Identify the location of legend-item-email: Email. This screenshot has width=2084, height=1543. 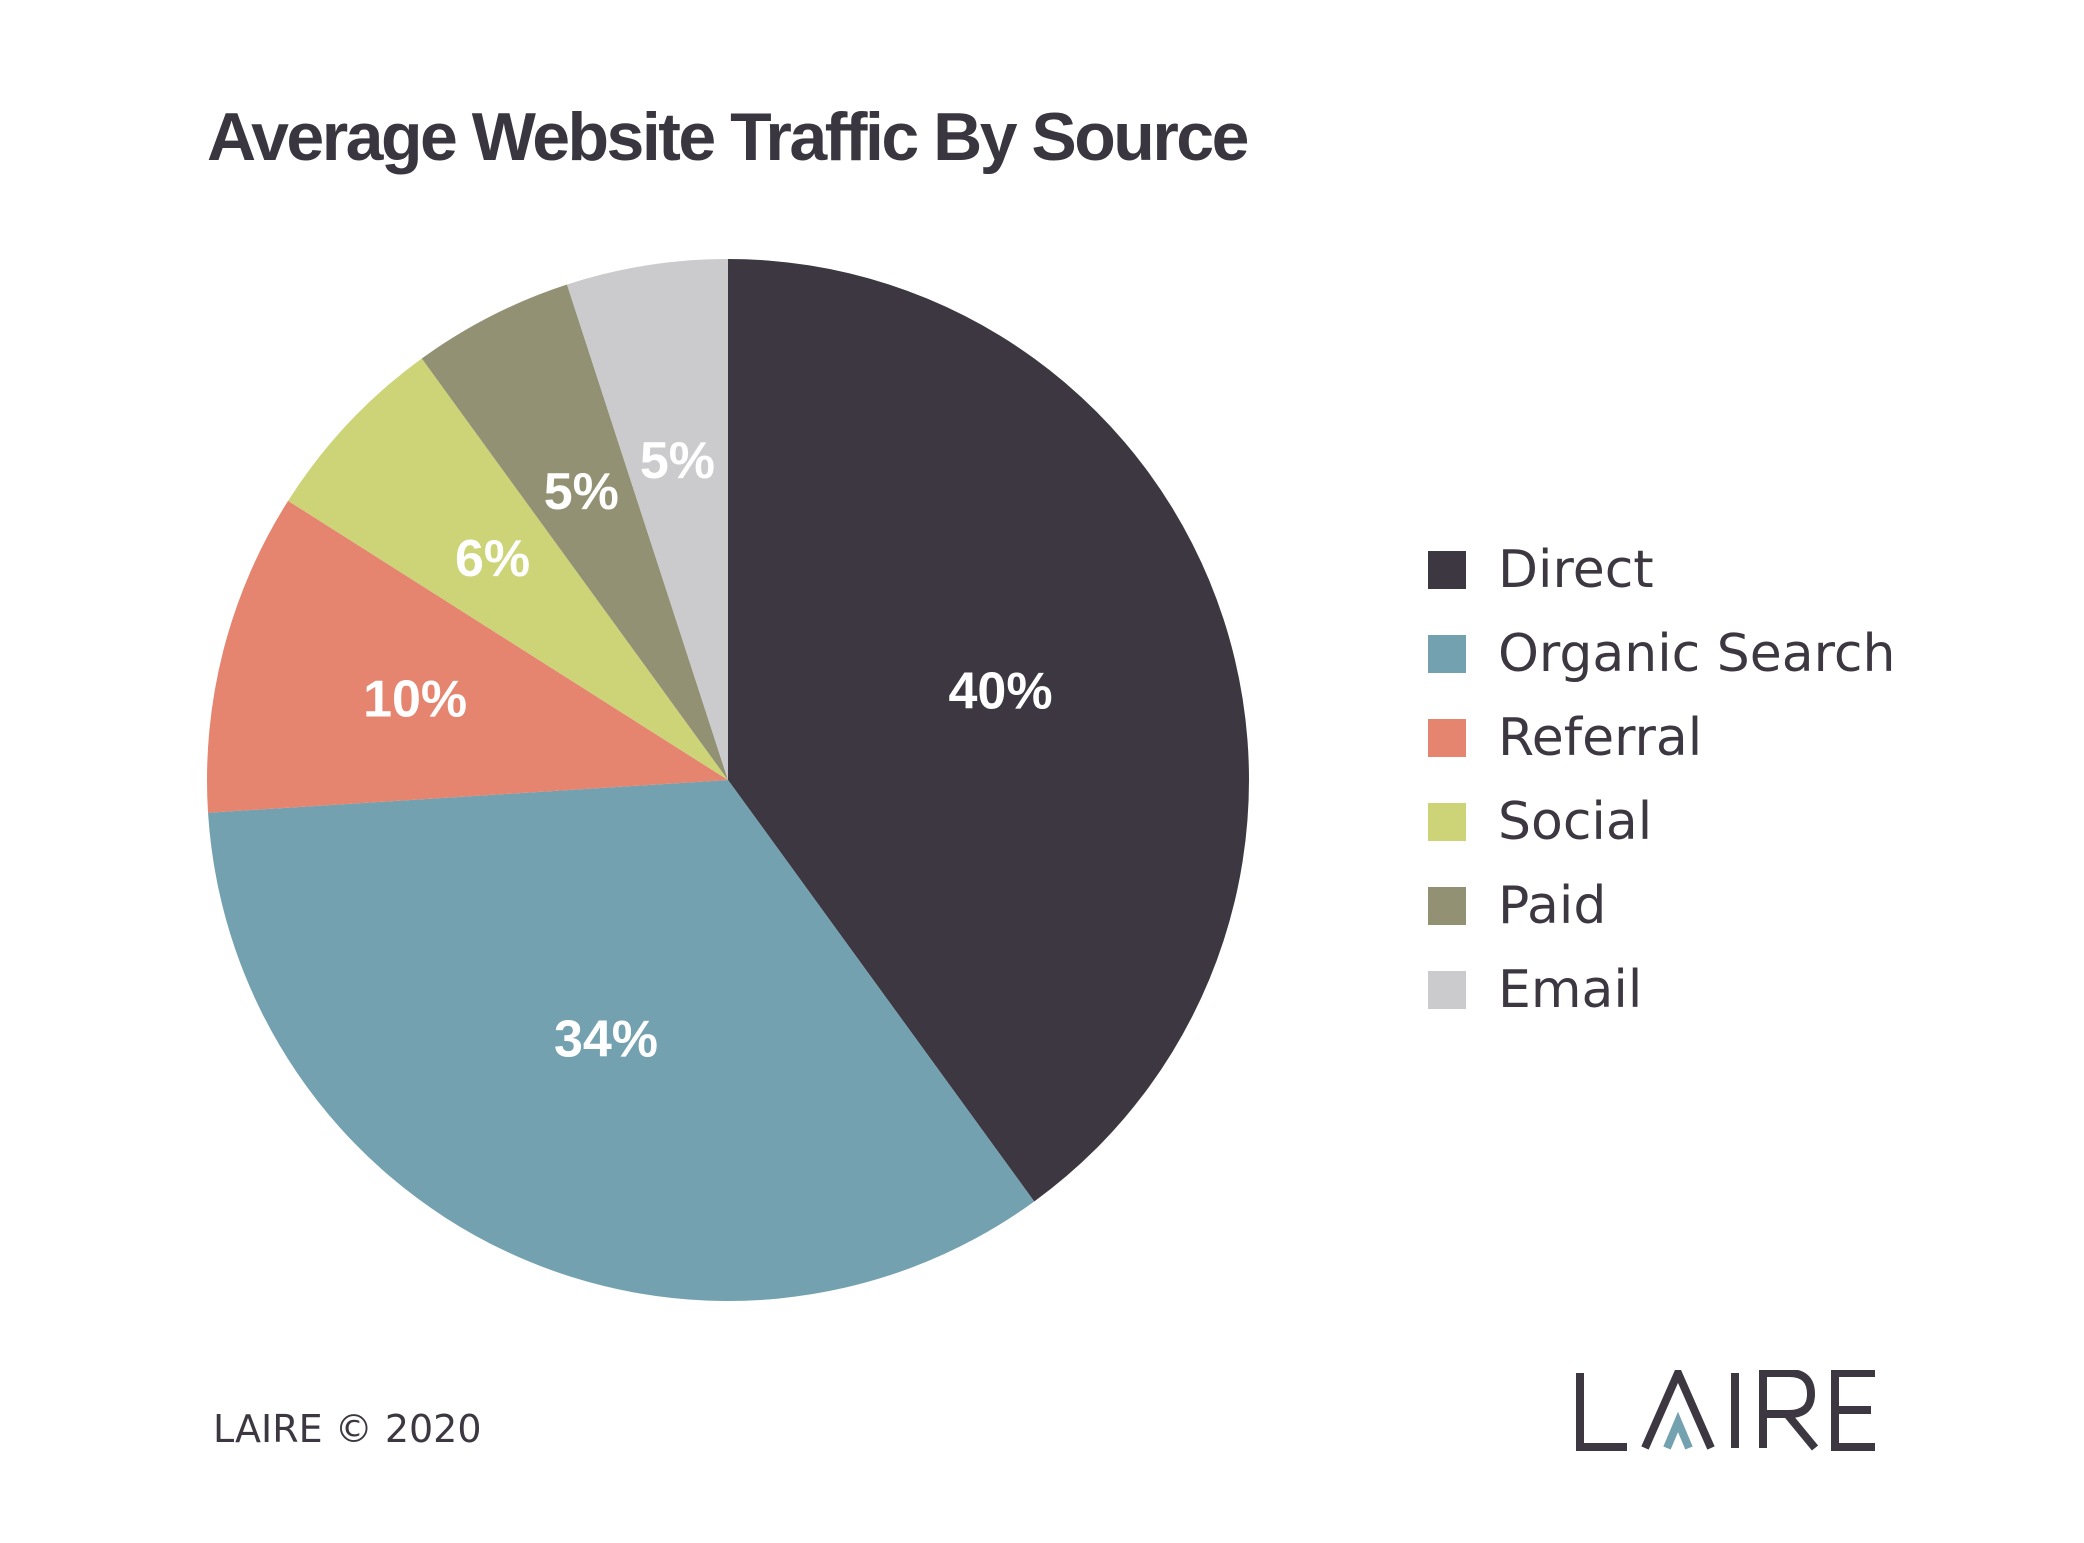
(1661, 990).